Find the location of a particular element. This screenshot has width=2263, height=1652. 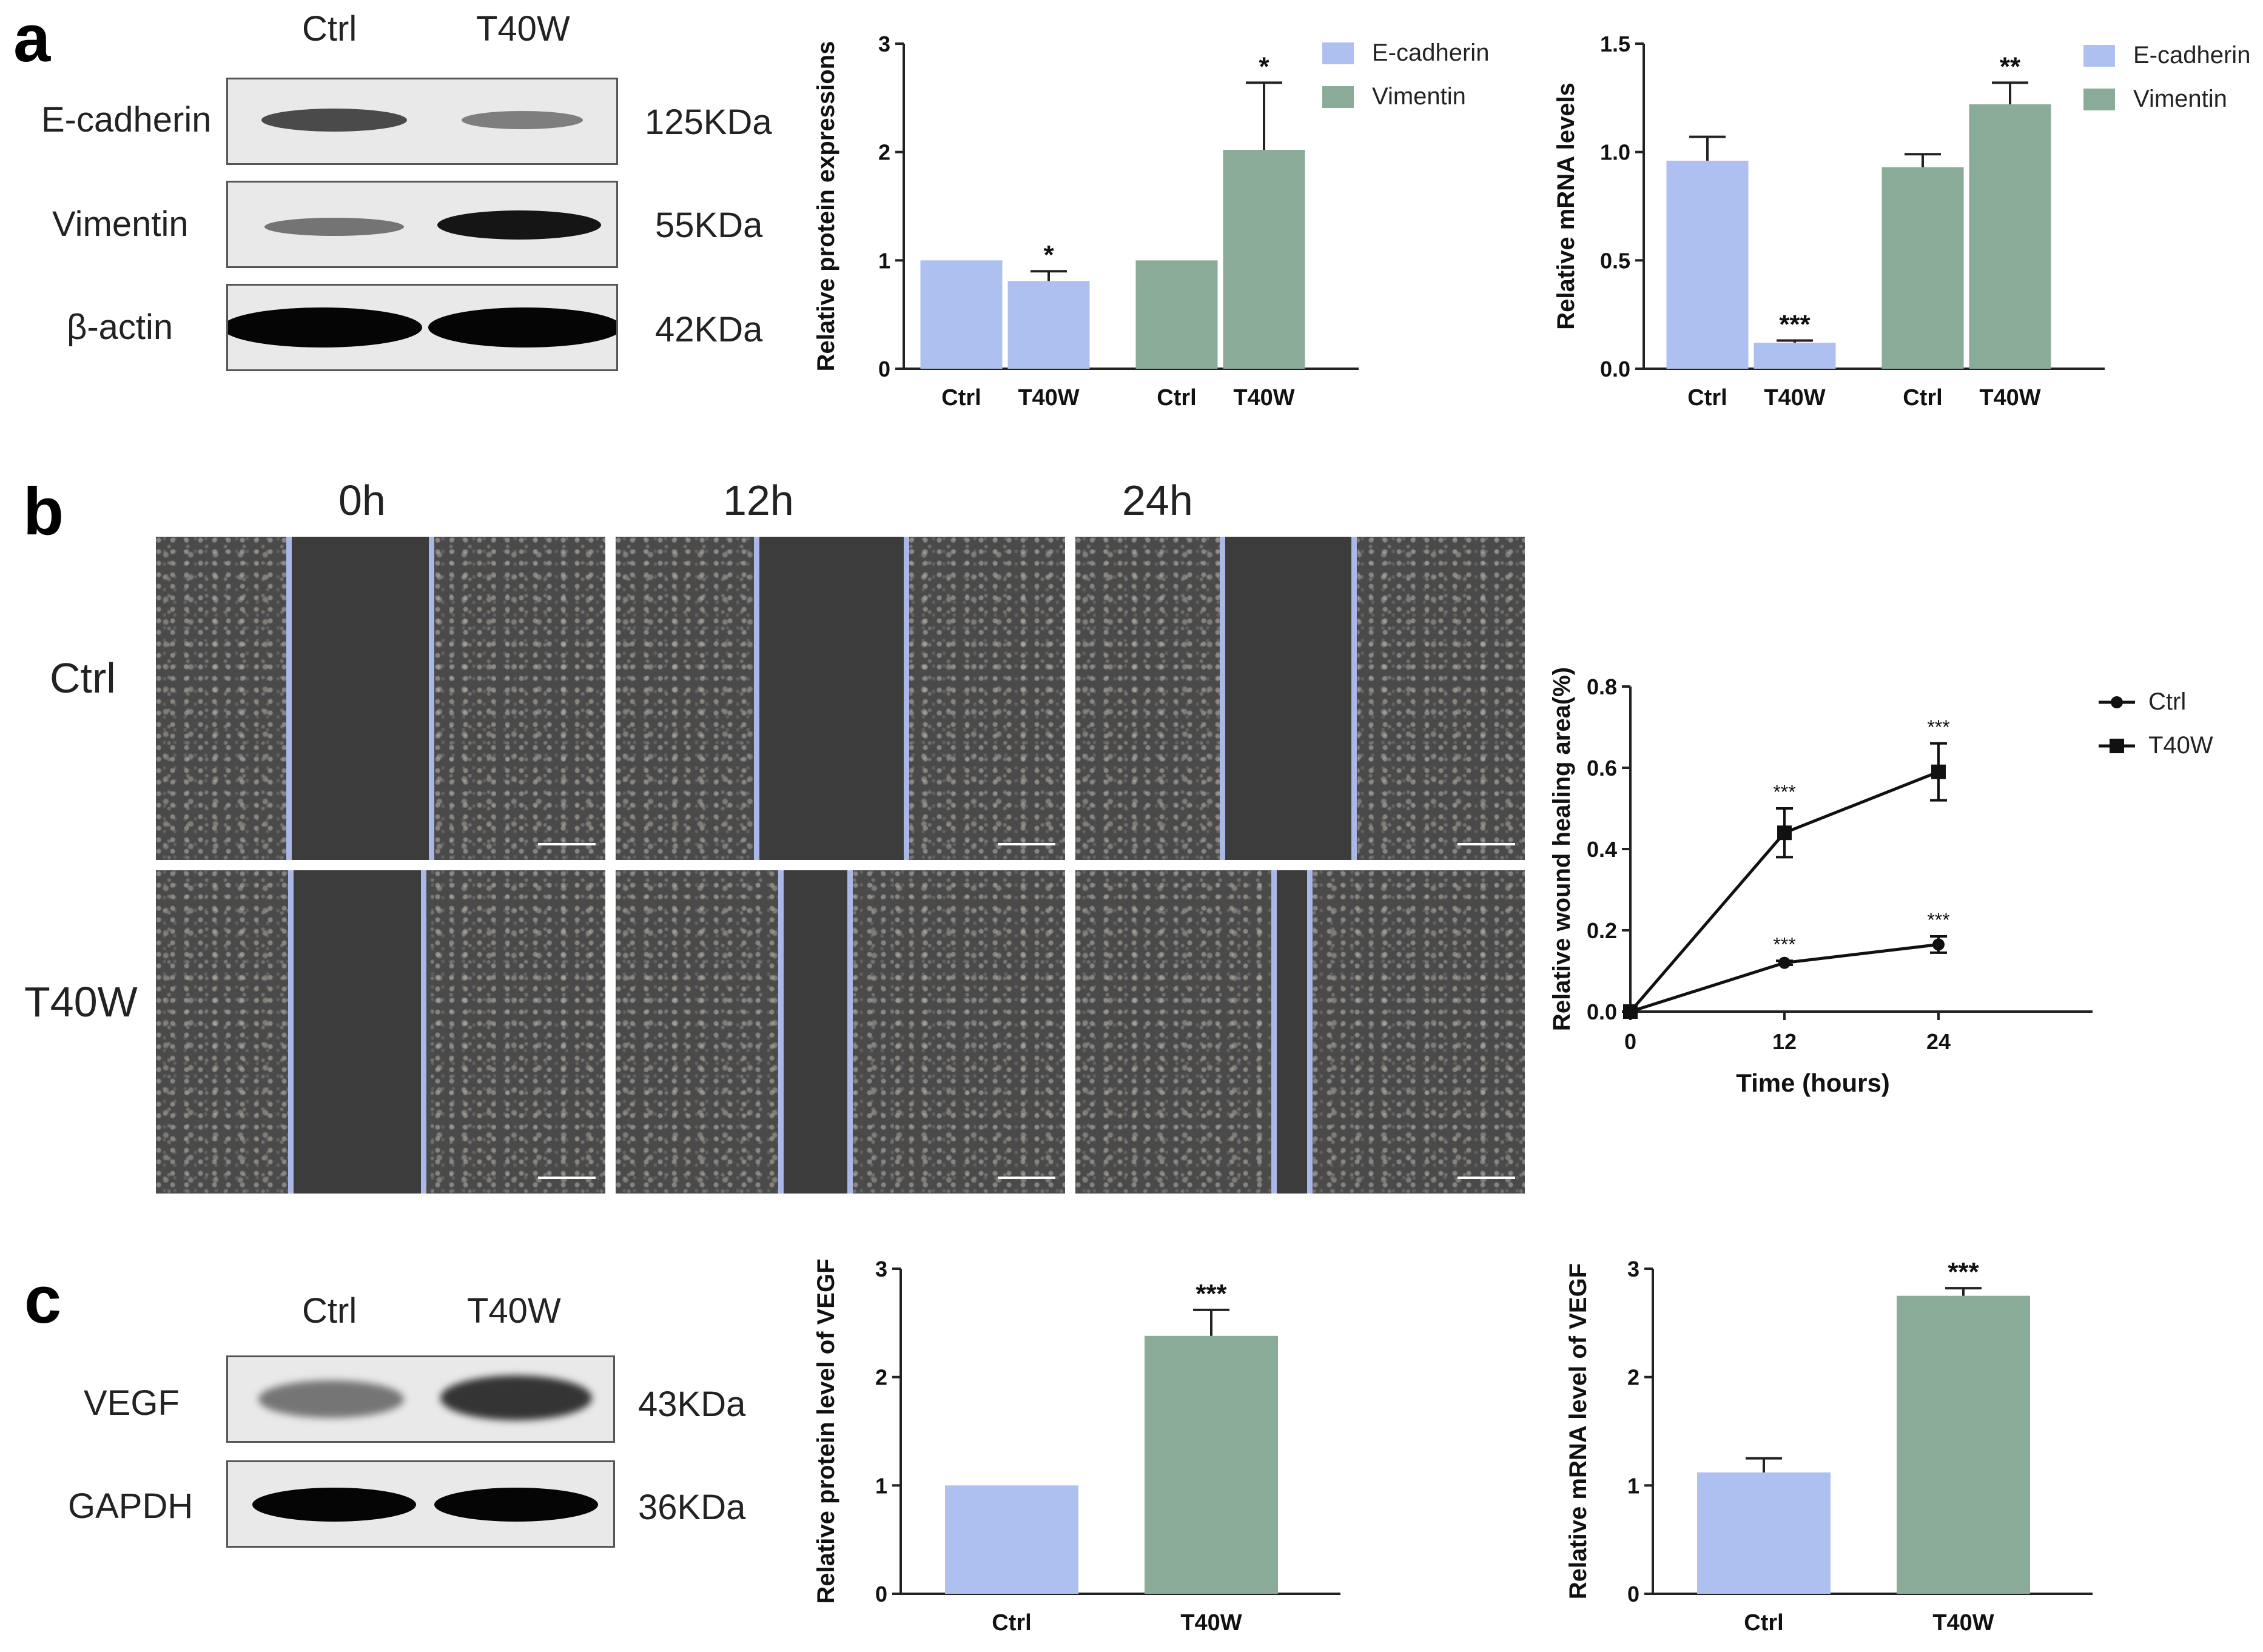

micrograph-ctrl-24h is located at coordinates (1300, 699).